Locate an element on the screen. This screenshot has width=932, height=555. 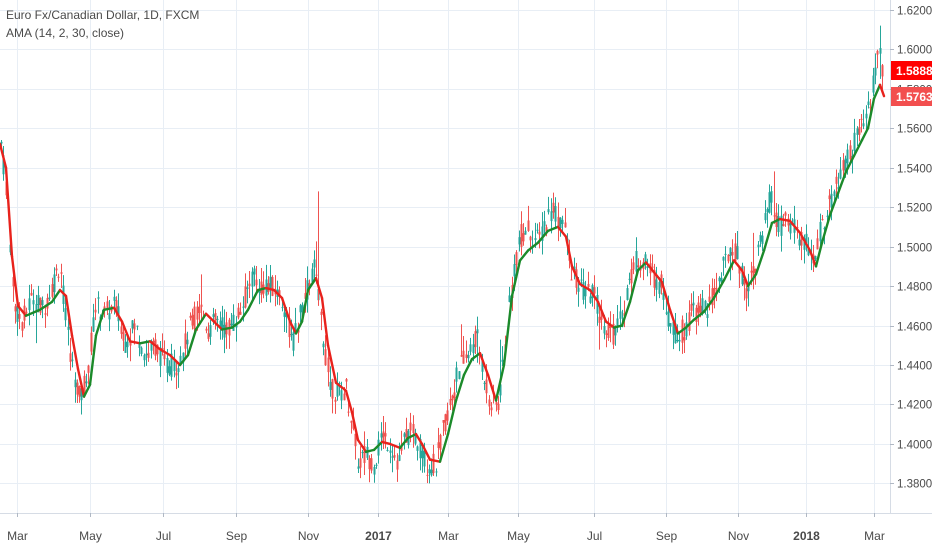
x-tick-label: May is located at coordinates (90, 536).